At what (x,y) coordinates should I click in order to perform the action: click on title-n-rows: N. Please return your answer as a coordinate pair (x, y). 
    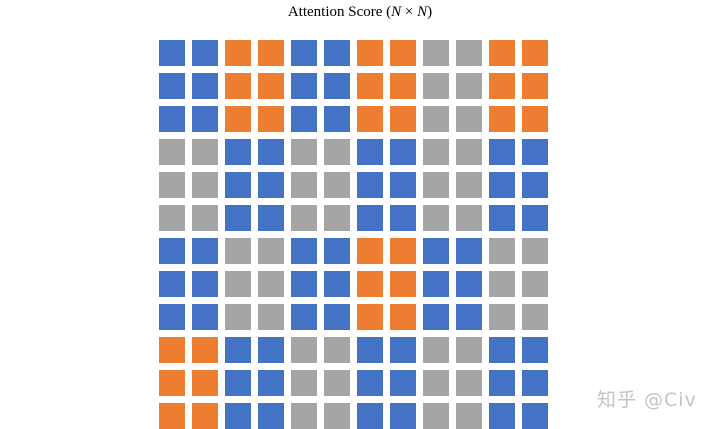
    Looking at the image, I should click on (396, 12).